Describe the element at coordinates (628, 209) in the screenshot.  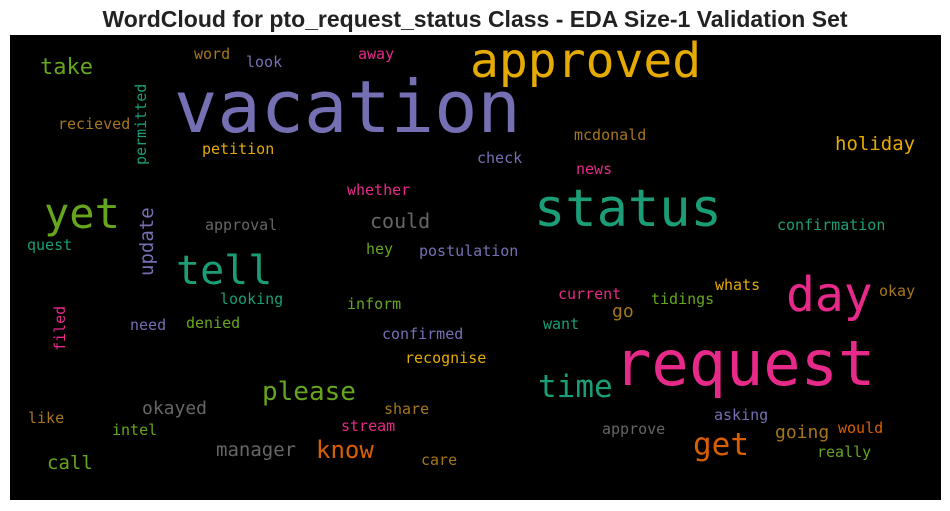
I see `word-status: status` at that location.